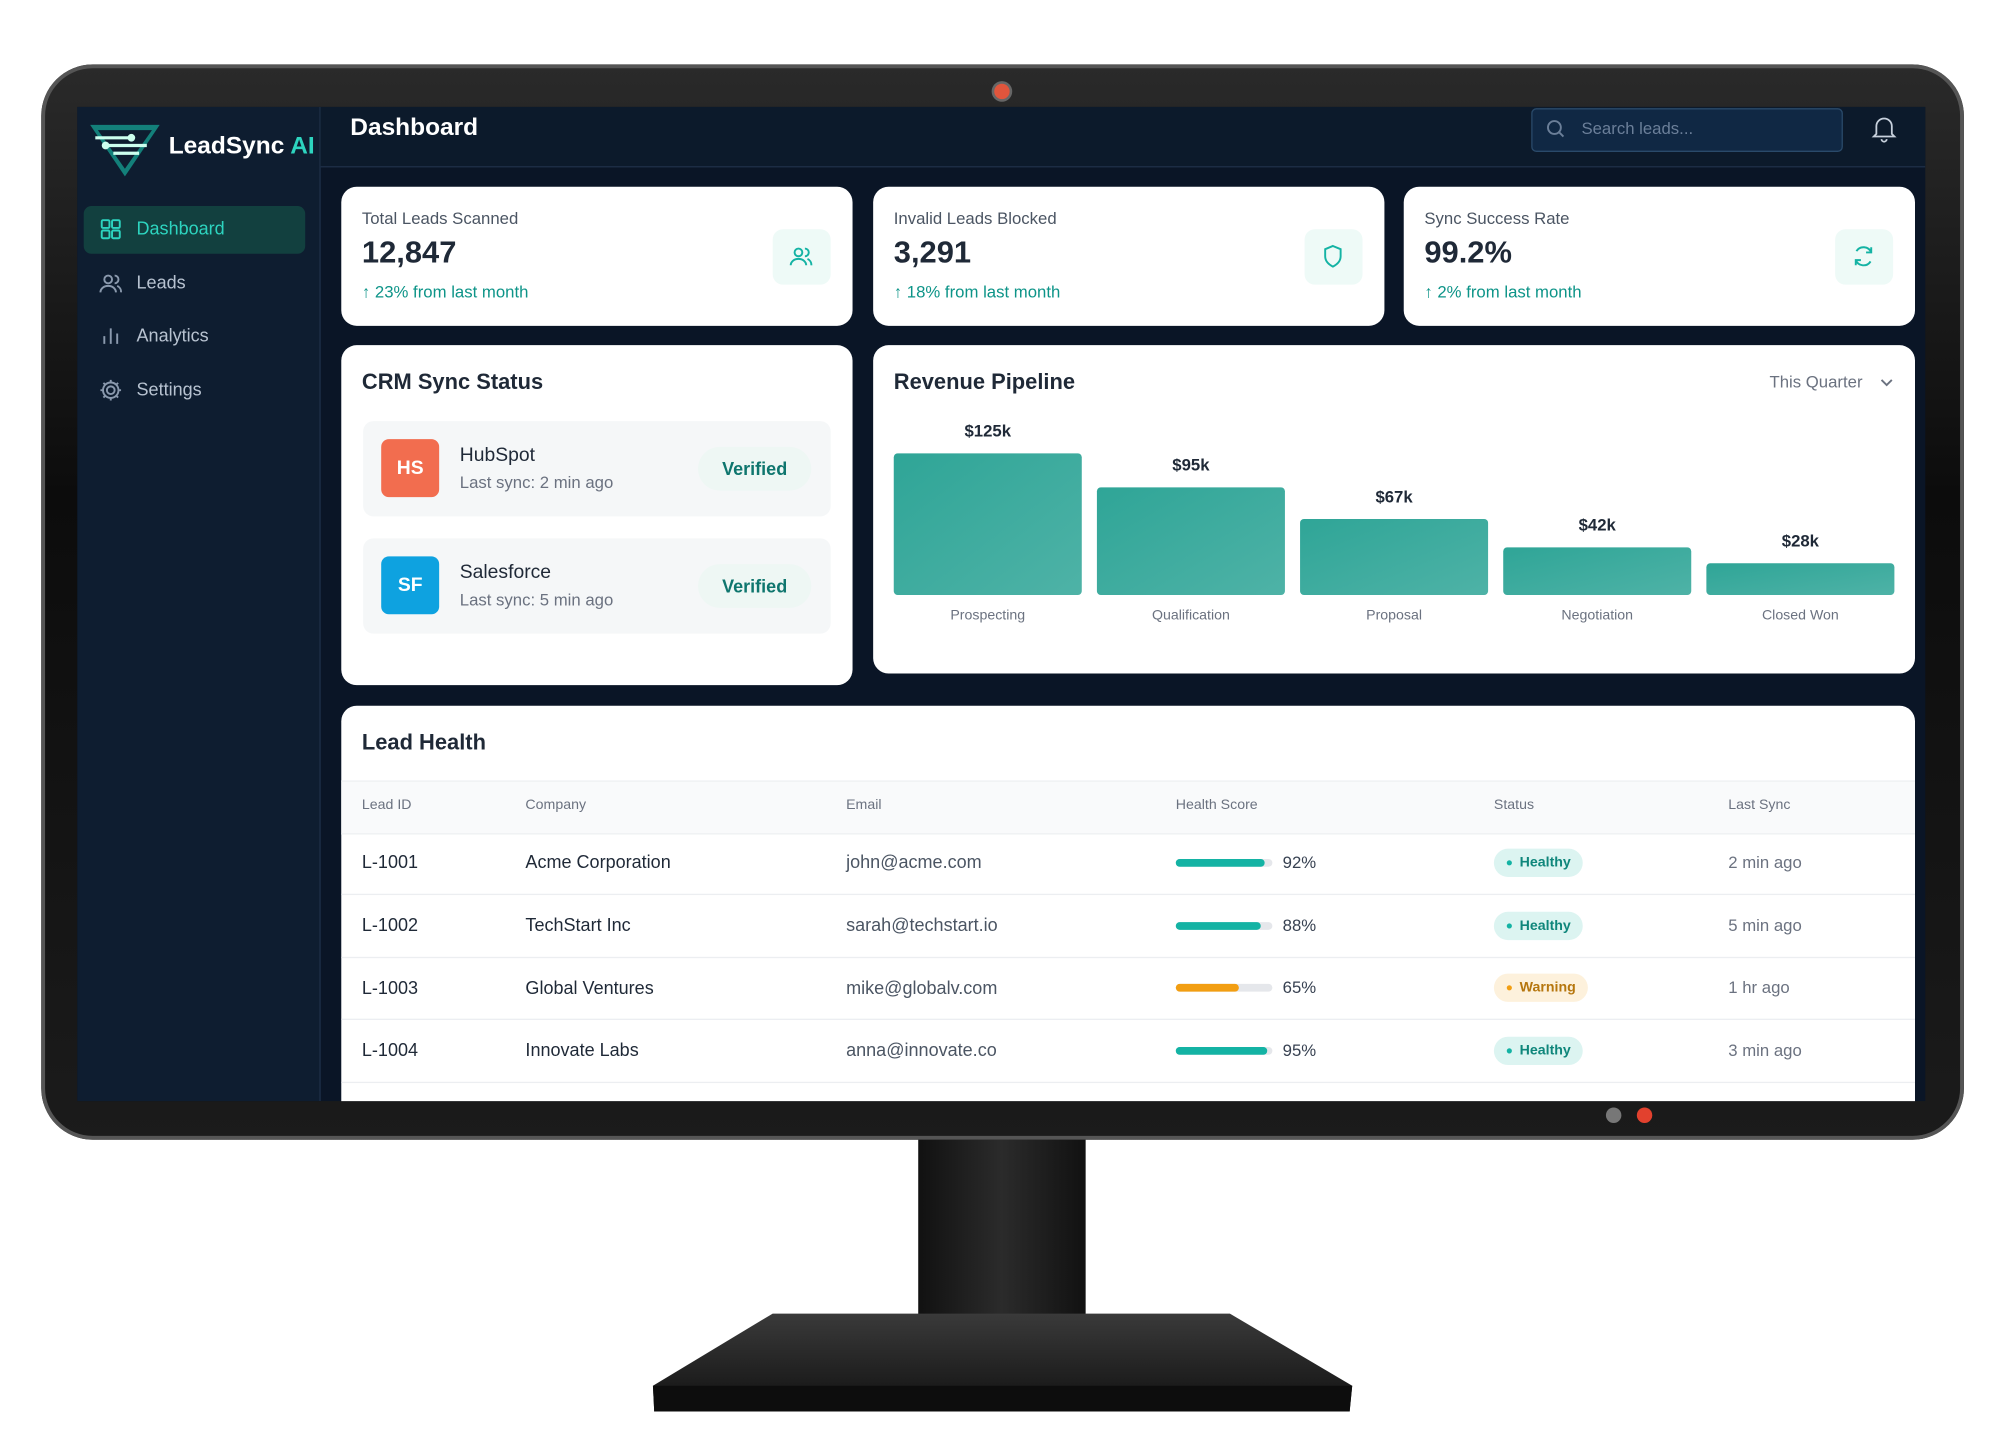 The height and width of the screenshot is (1431, 2000). What do you see at coordinates (1002, 1398) in the screenshot?
I see `base-edge` at bounding box center [1002, 1398].